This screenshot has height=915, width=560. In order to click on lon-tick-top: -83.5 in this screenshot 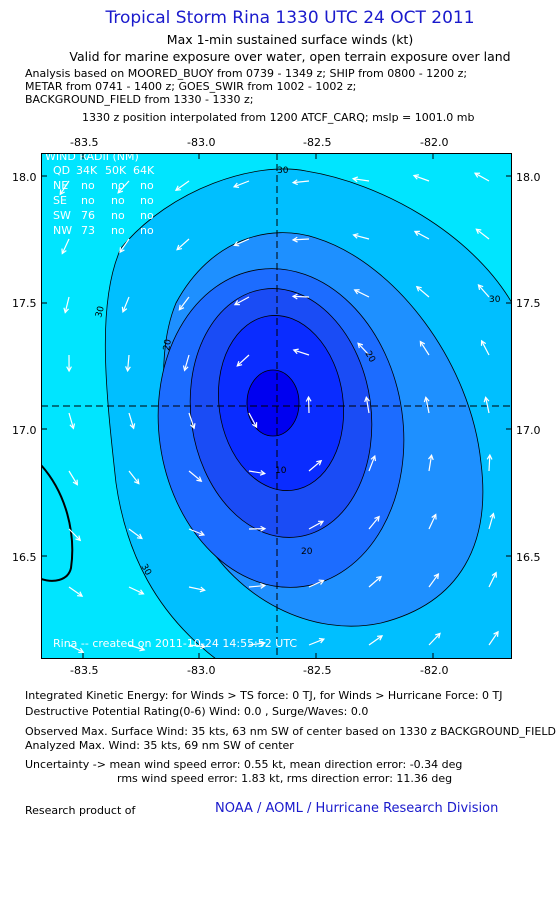, I will do `click(84, 142)`.